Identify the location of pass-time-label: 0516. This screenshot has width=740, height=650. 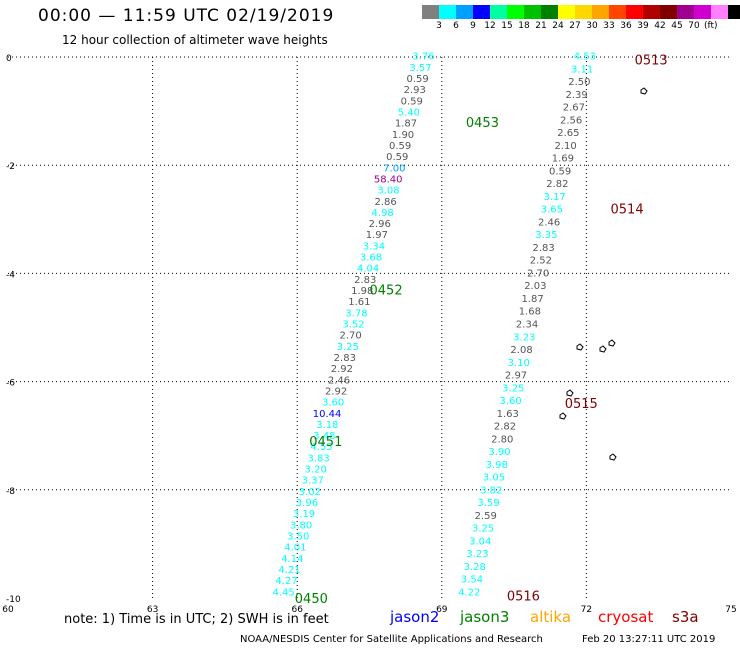
(523, 596).